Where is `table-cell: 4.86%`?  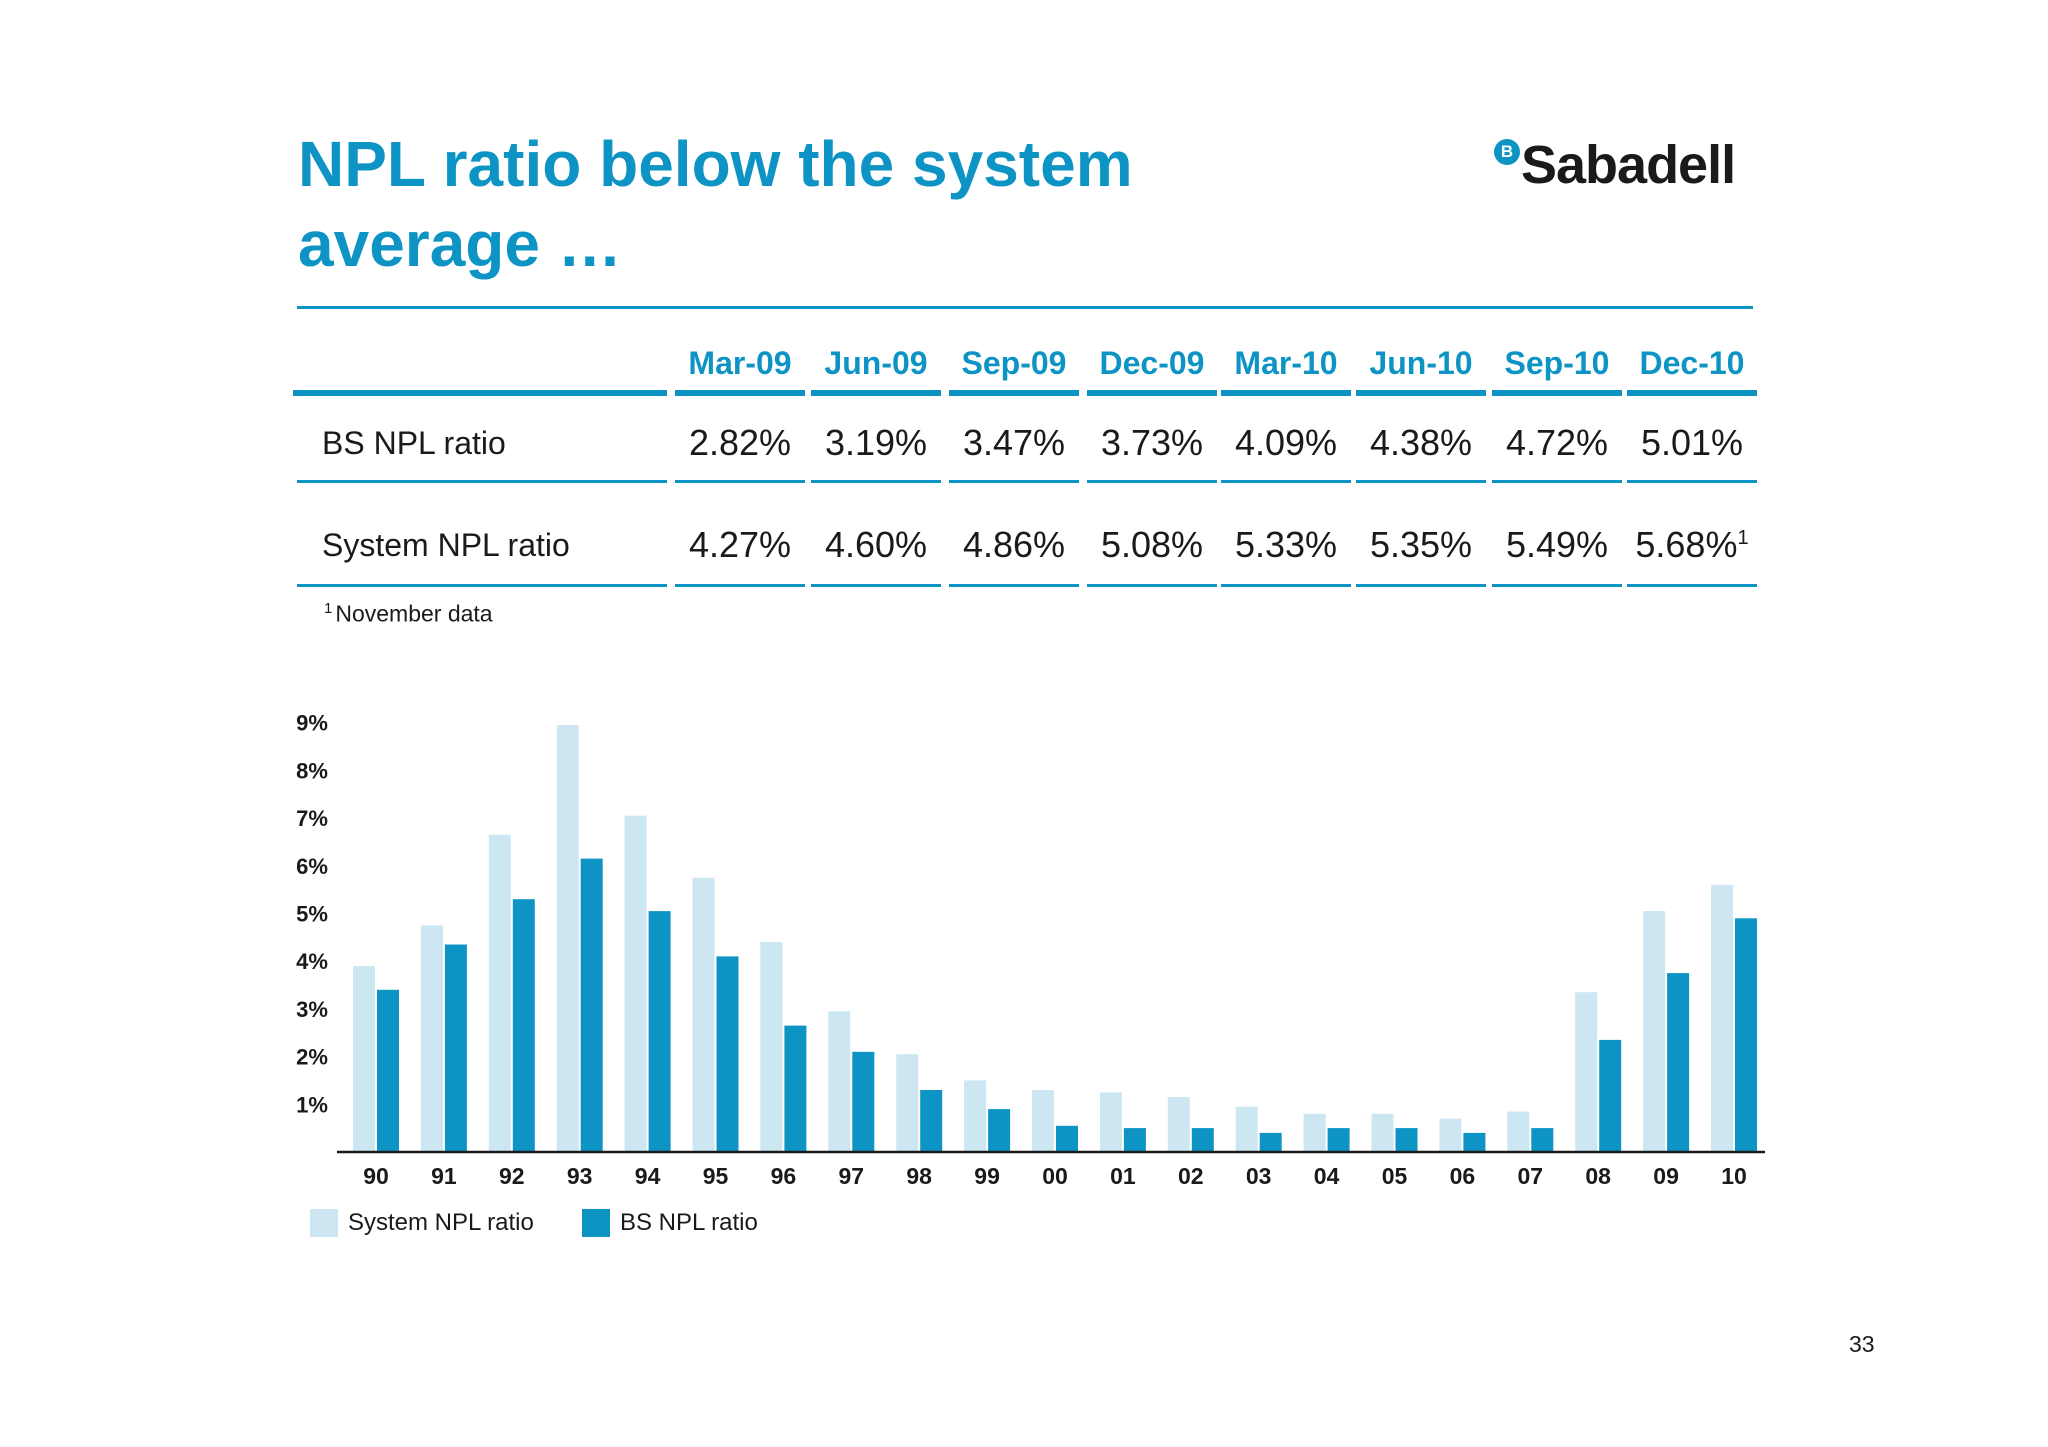 table-cell: 4.86% is located at coordinates (1014, 545).